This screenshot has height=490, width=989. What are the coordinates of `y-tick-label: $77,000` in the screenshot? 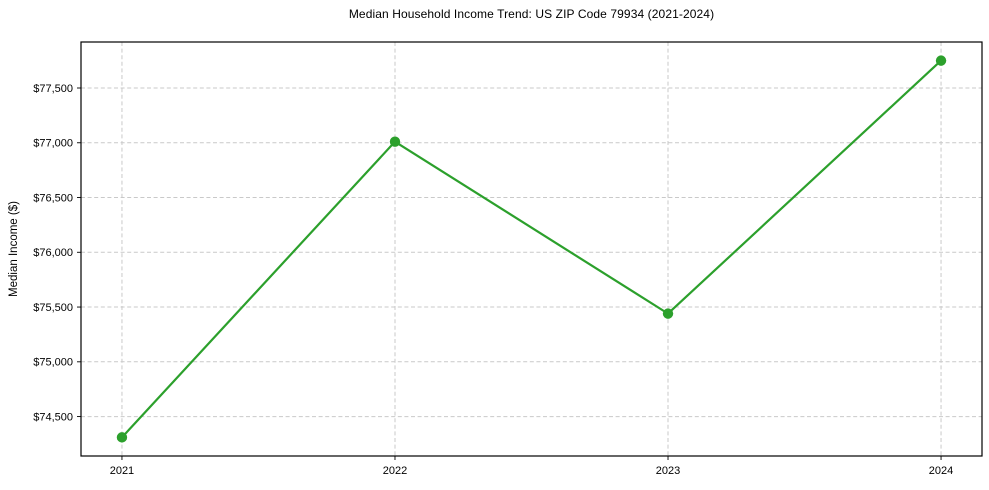 It's located at (53, 144).